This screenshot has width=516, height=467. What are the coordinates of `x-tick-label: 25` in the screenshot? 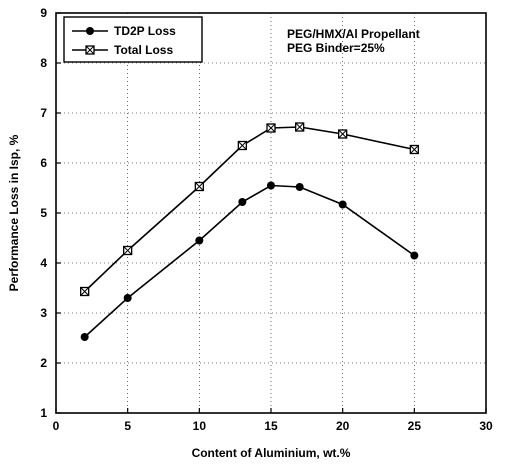 It's located at (415, 426).